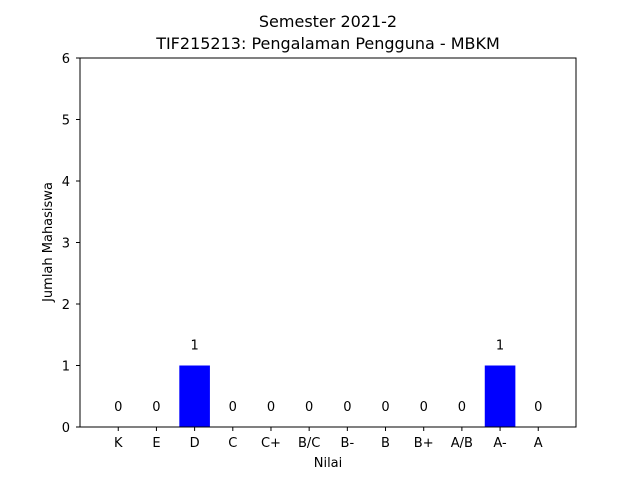 This screenshot has width=640, height=480. Describe the element at coordinates (66, 59) in the screenshot. I see `y-tick-label: 6` at that location.